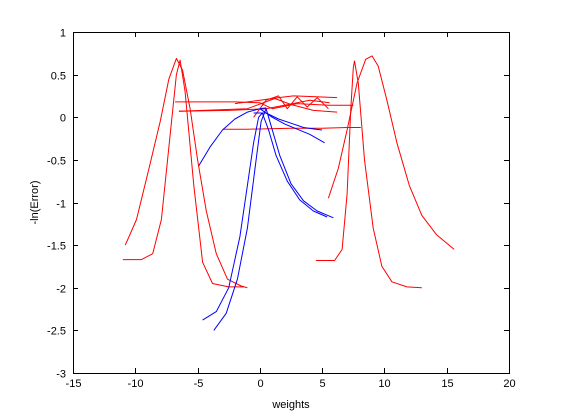 The image size is (561, 420). What do you see at coordinates (61, 205) in the screenshot?
I see `y-tick-label: -1` at bounding box center [61, 205].